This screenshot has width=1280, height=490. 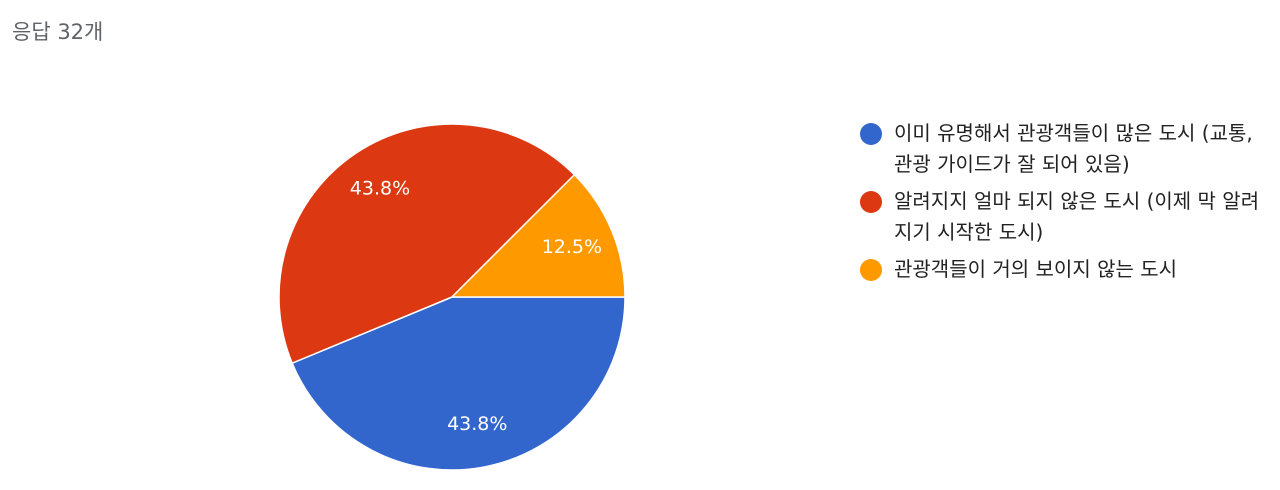 What do you see at coordinates (1077, 216) in the screenshot?
I see `legend-label: 알려지지 얼마 되지 않은 도시 (이제 막 알려지기 시작한 도시)` at bounding box center [1077, 216].